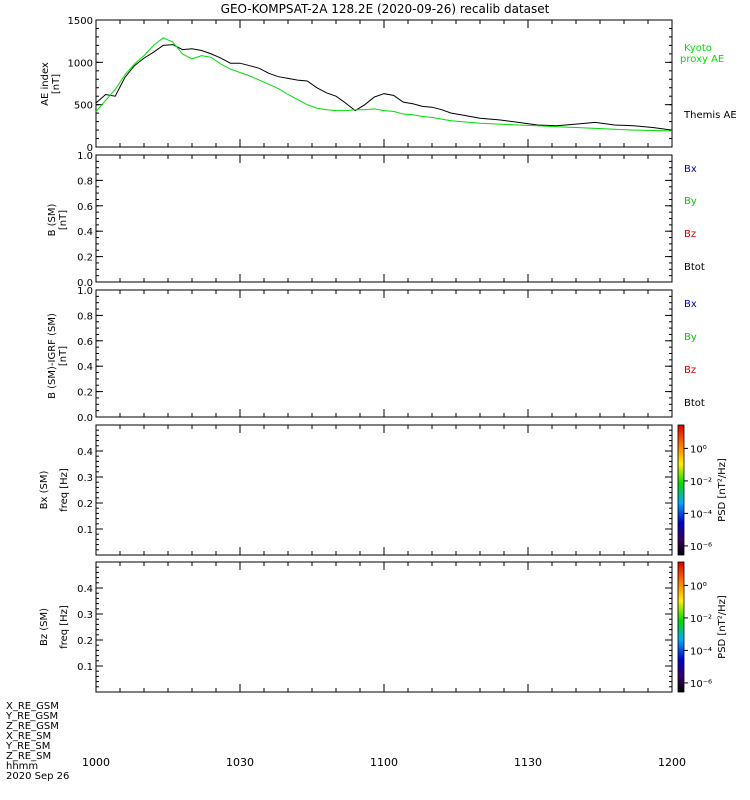 This screenshot has width=750, height=800. Describe the element at coordinates (384, 218) in the screenshot. I see `b-panel-frame` at that location.